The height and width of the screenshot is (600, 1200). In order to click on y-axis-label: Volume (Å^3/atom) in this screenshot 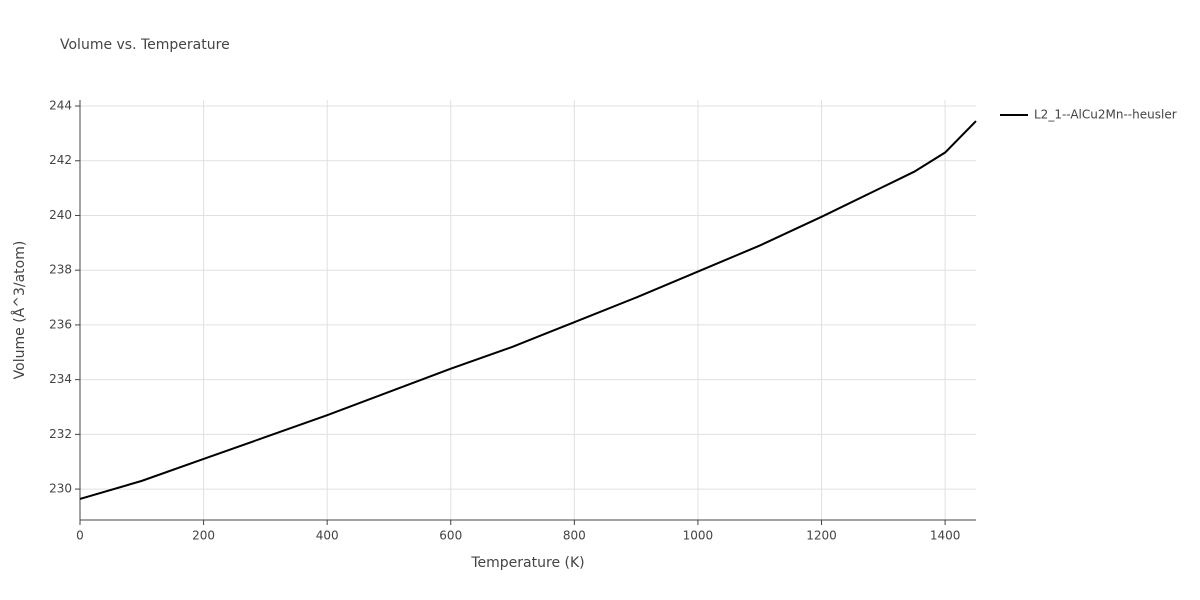, I will do `click(19, 310)`.